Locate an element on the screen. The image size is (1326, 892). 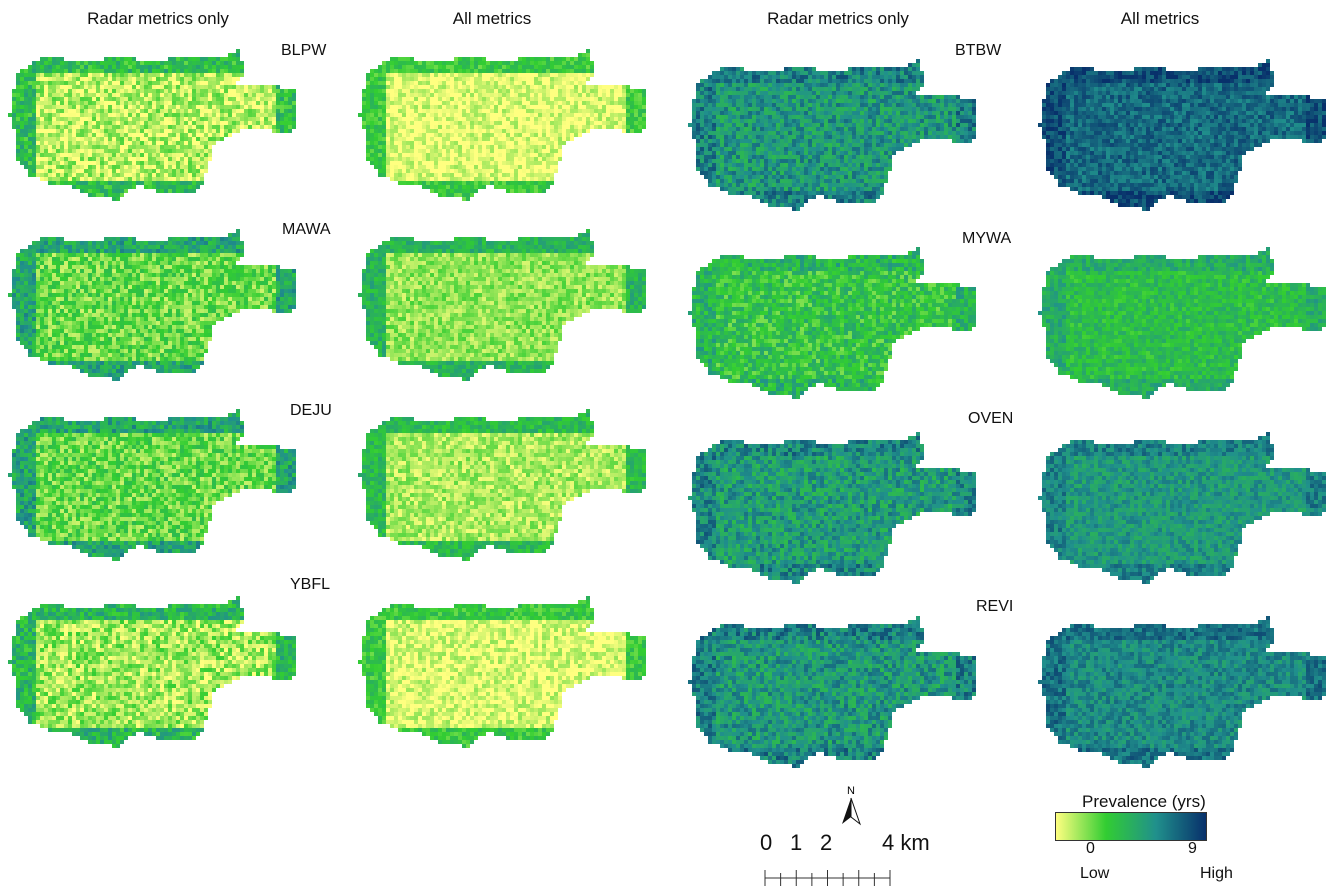
scale-tick-2: 2 is located at coordinates (826, 843).